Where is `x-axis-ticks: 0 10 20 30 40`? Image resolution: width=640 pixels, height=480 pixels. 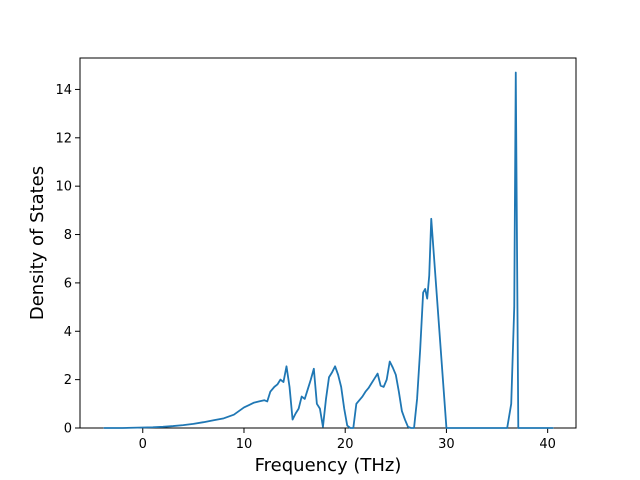 x-axis-ticks: 0 10 20 30 40 is located at coordinates (347, 440).